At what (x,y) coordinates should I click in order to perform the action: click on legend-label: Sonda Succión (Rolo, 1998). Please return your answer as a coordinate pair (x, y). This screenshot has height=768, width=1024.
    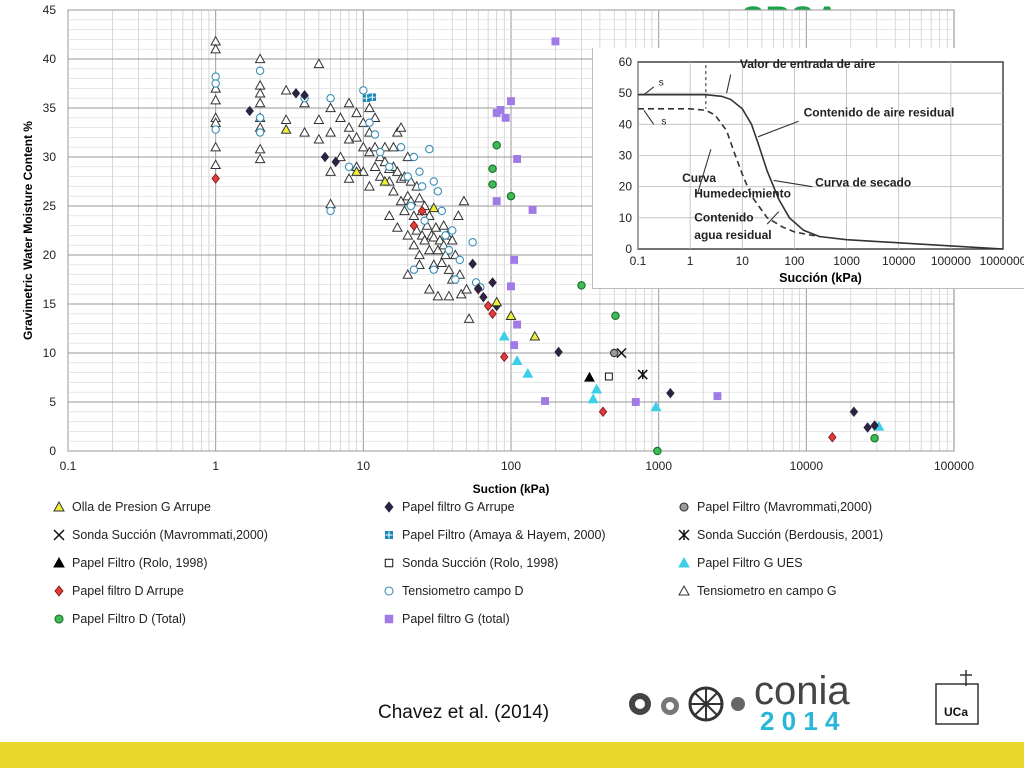
    Looking at the image, I should click on (480, 563).